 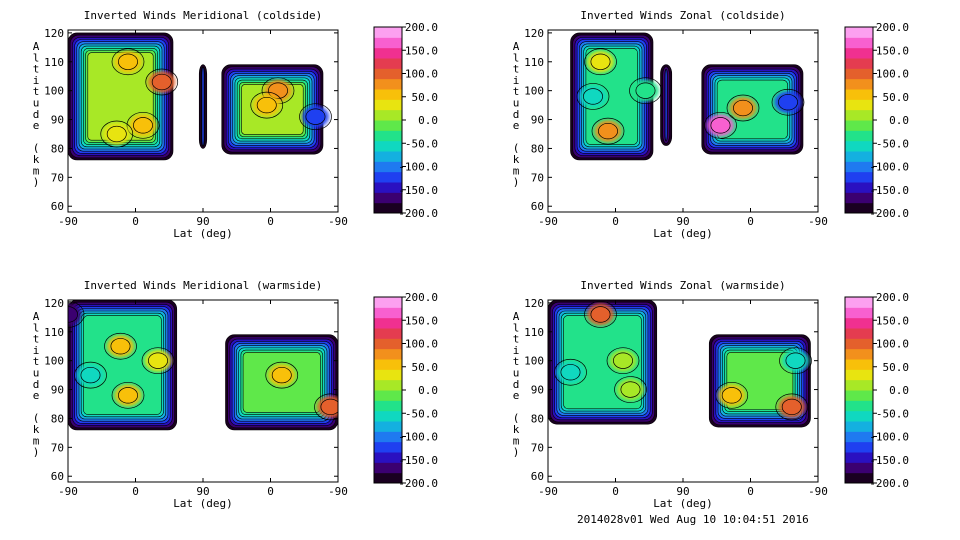 What do you see at coordinates (534, 91) in the screenshot?
I see `y-tick-label: 100` at bounding box center [534, 91].